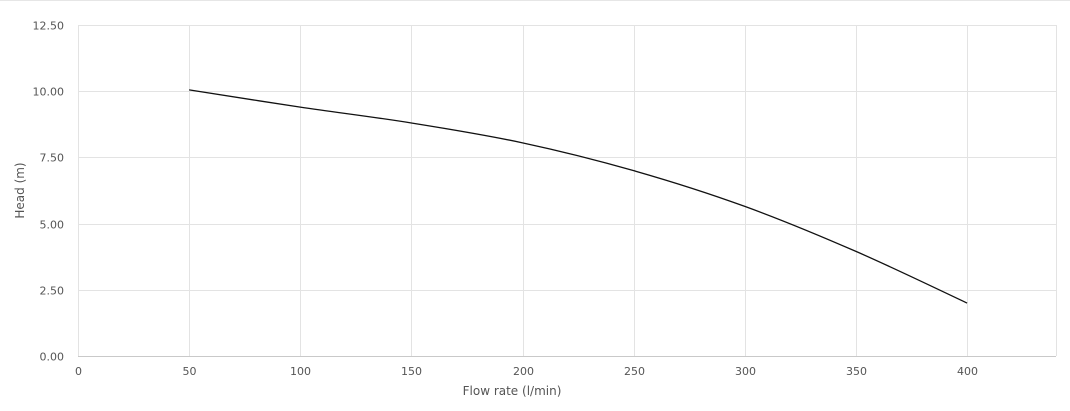  I want to click on y-axis-title: Head (m), so click(20, 190).